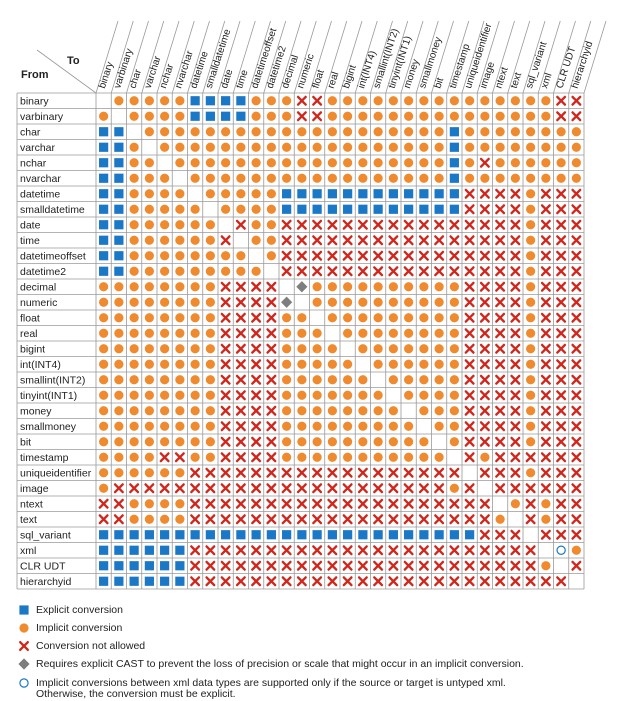 Image resolution: width=624 pixels, height=701 pixels. What do you see at coordinates (33, 164) in the screenshot?
I see `row-header: nchar` at bounding box center [33, 164].